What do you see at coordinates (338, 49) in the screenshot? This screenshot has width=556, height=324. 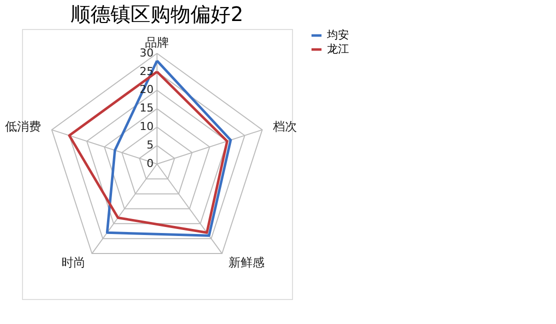 I see `legend-label: 龙江` at bounding box center [338, 49].